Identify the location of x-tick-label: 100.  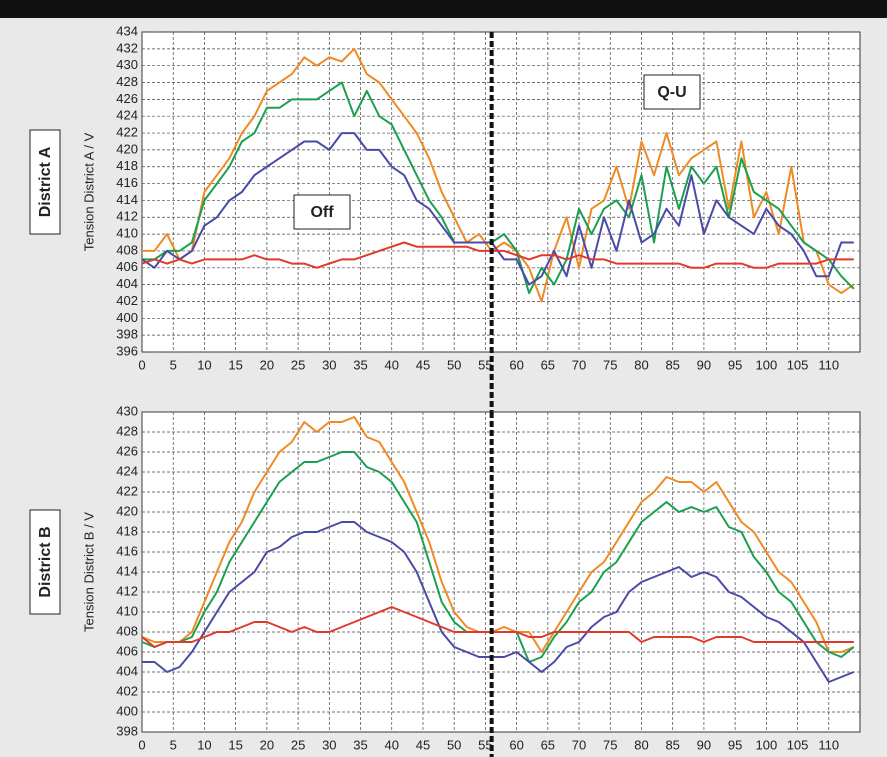
(766, 744).